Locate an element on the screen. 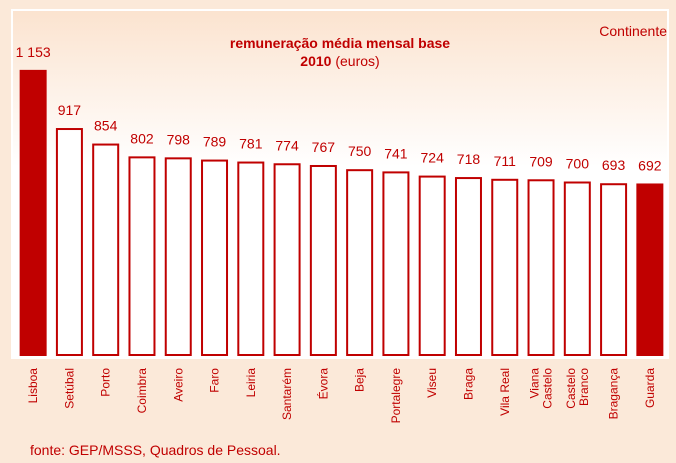 The height and width of the screenshot is (463, 676). x-tick-label: Lisboa is located at coordinates (33, 386).